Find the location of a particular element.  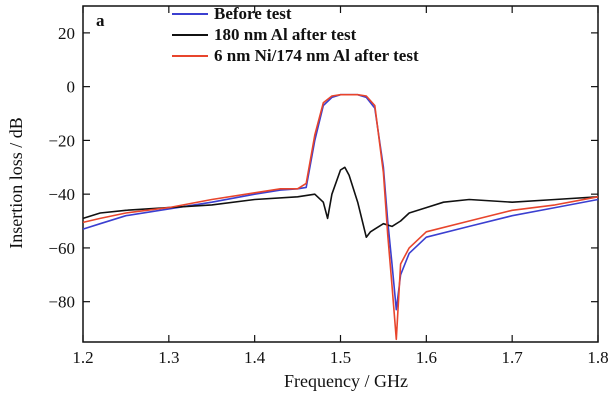

y-tick-label: −60 is located at coordinates (61, 248).